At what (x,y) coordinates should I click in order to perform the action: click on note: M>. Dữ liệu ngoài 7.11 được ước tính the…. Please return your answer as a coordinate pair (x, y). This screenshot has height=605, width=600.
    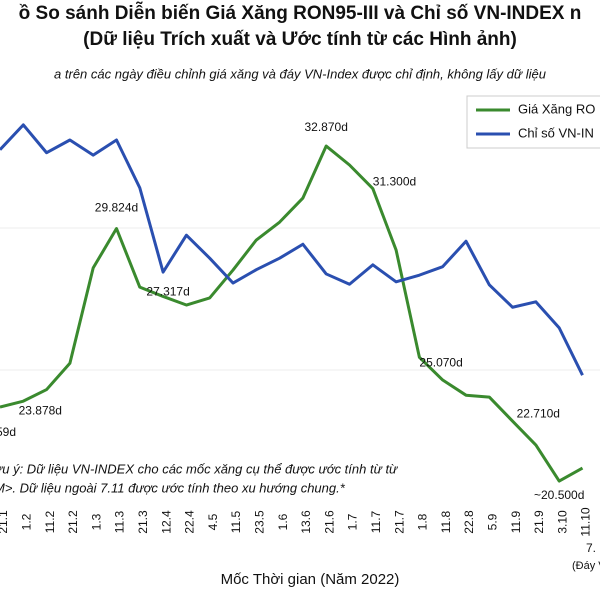
    Looking at the image, I should click on (173, 487).